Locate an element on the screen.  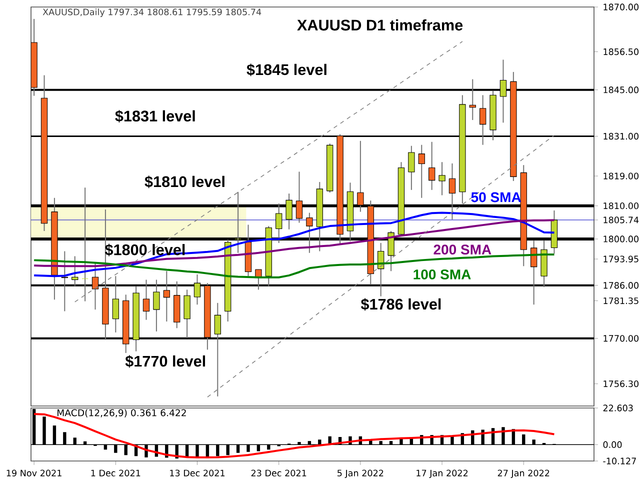
y-tick-label: 22.603 is located at coordinates (618, 408).